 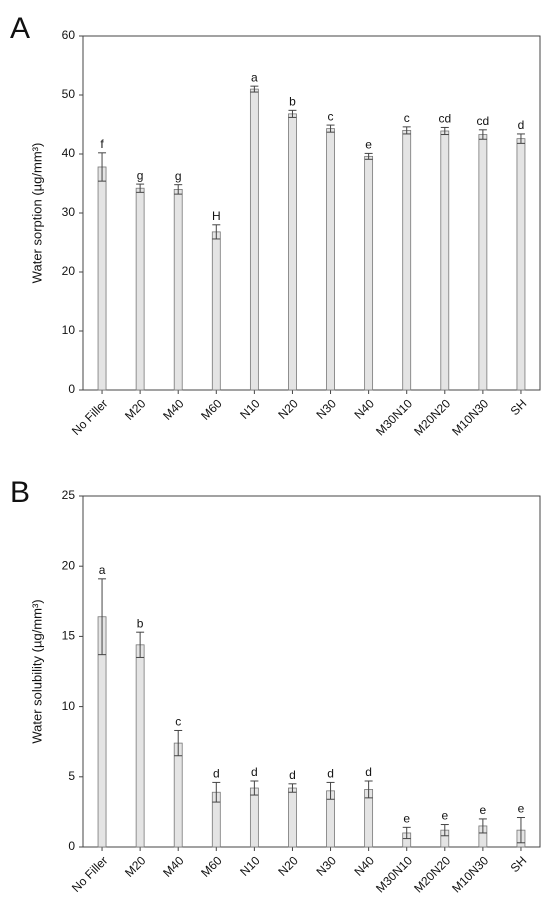 What do you see at coordinates (71, 776) in the screenshot?
I see `y-tick-label: 5` at bounding box center [71, 776].